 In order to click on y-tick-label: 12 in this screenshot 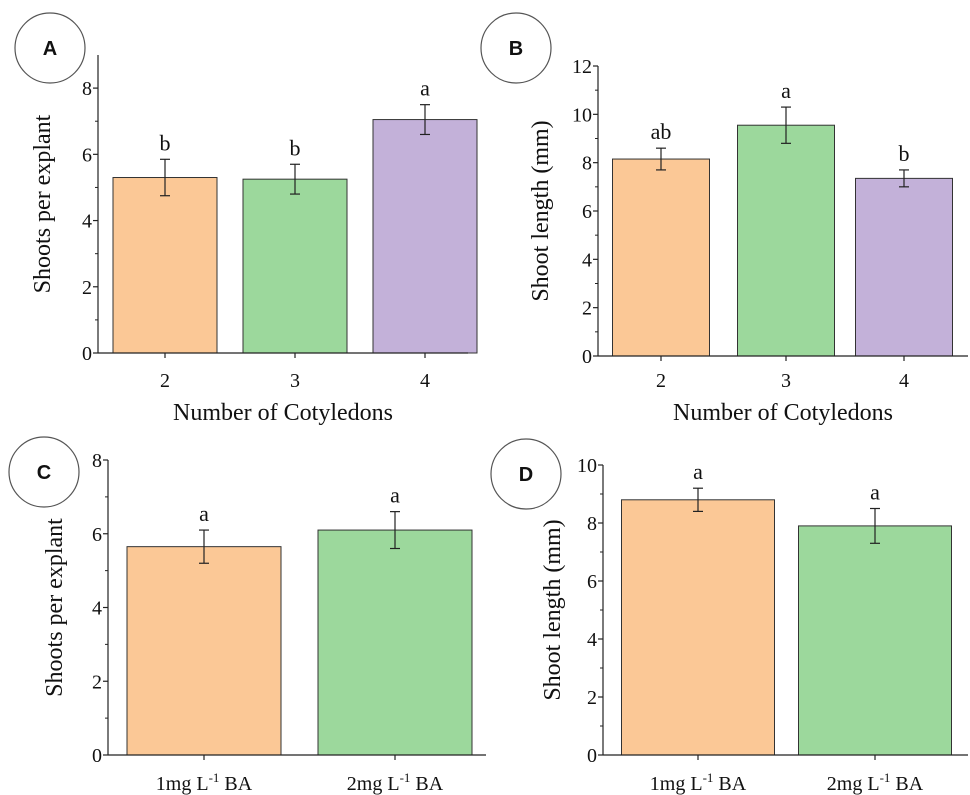, I will do `click(582, 67)`.